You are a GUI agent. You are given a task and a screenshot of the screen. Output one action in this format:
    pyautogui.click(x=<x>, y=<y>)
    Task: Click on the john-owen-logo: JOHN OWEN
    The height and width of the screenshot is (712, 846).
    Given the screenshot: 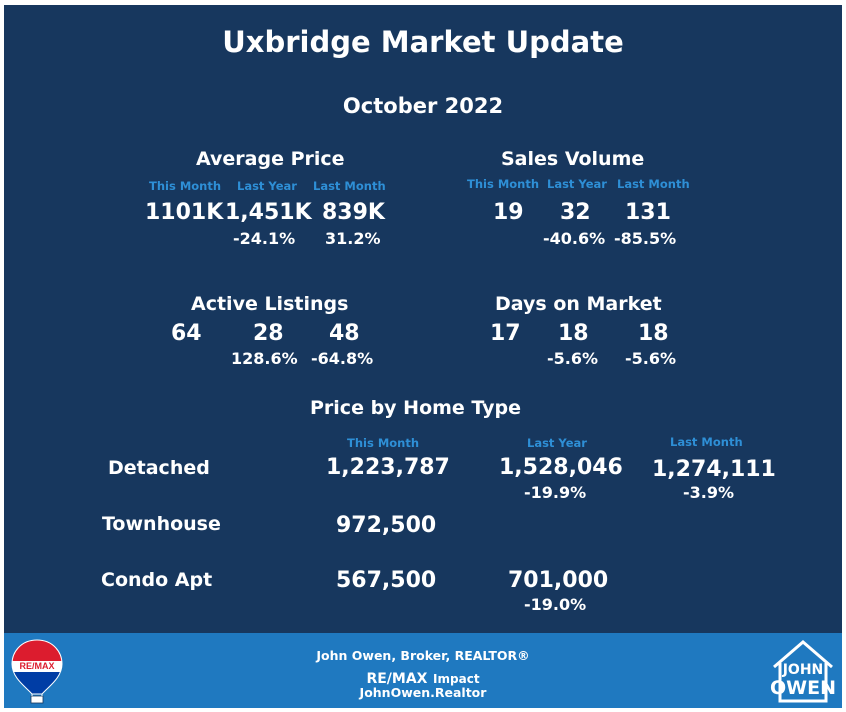 What is the action you would take?
    pyautogui.click(x=803, y=671)
    